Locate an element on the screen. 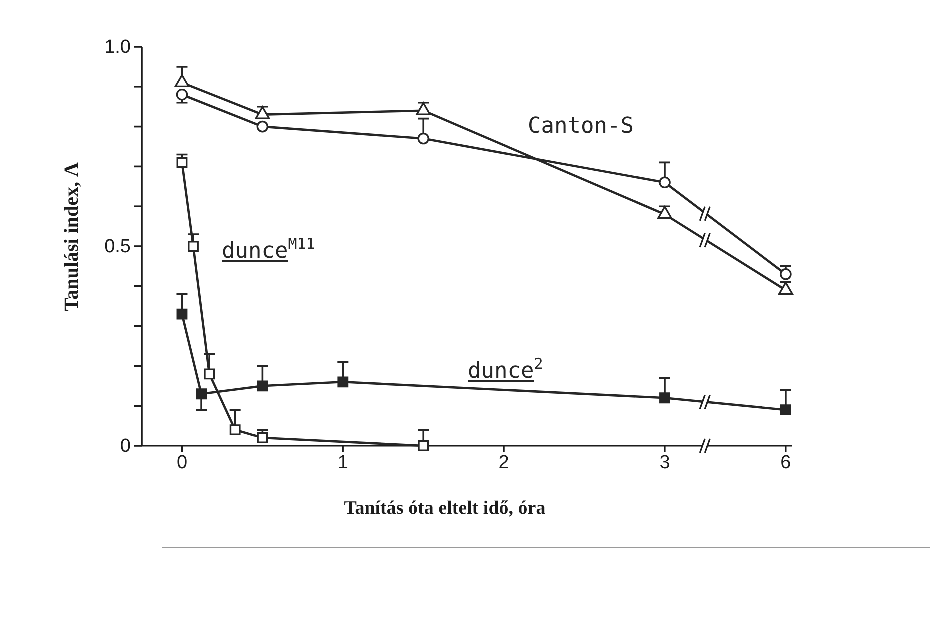 The image size is (930, 638). x-tick-label: 0 is located at coordinates (182, 463).